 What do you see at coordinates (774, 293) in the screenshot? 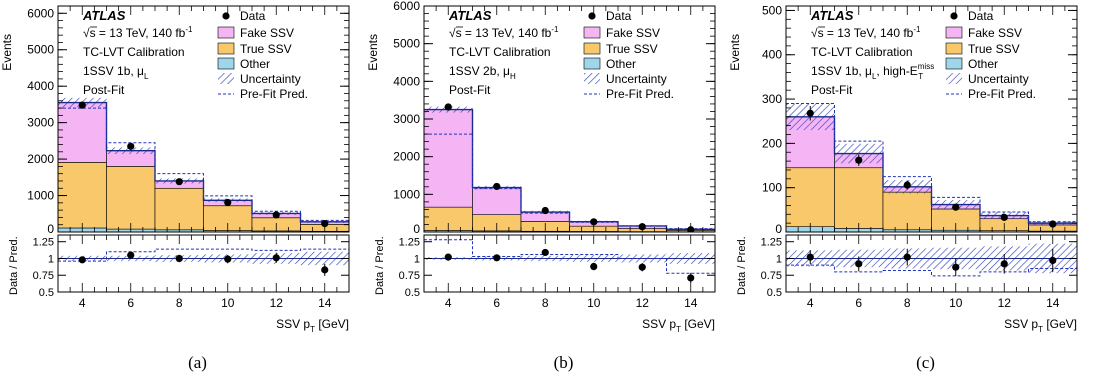
I see `ratio-y-tick-label: 0.5` at bounding box center [774, 293].